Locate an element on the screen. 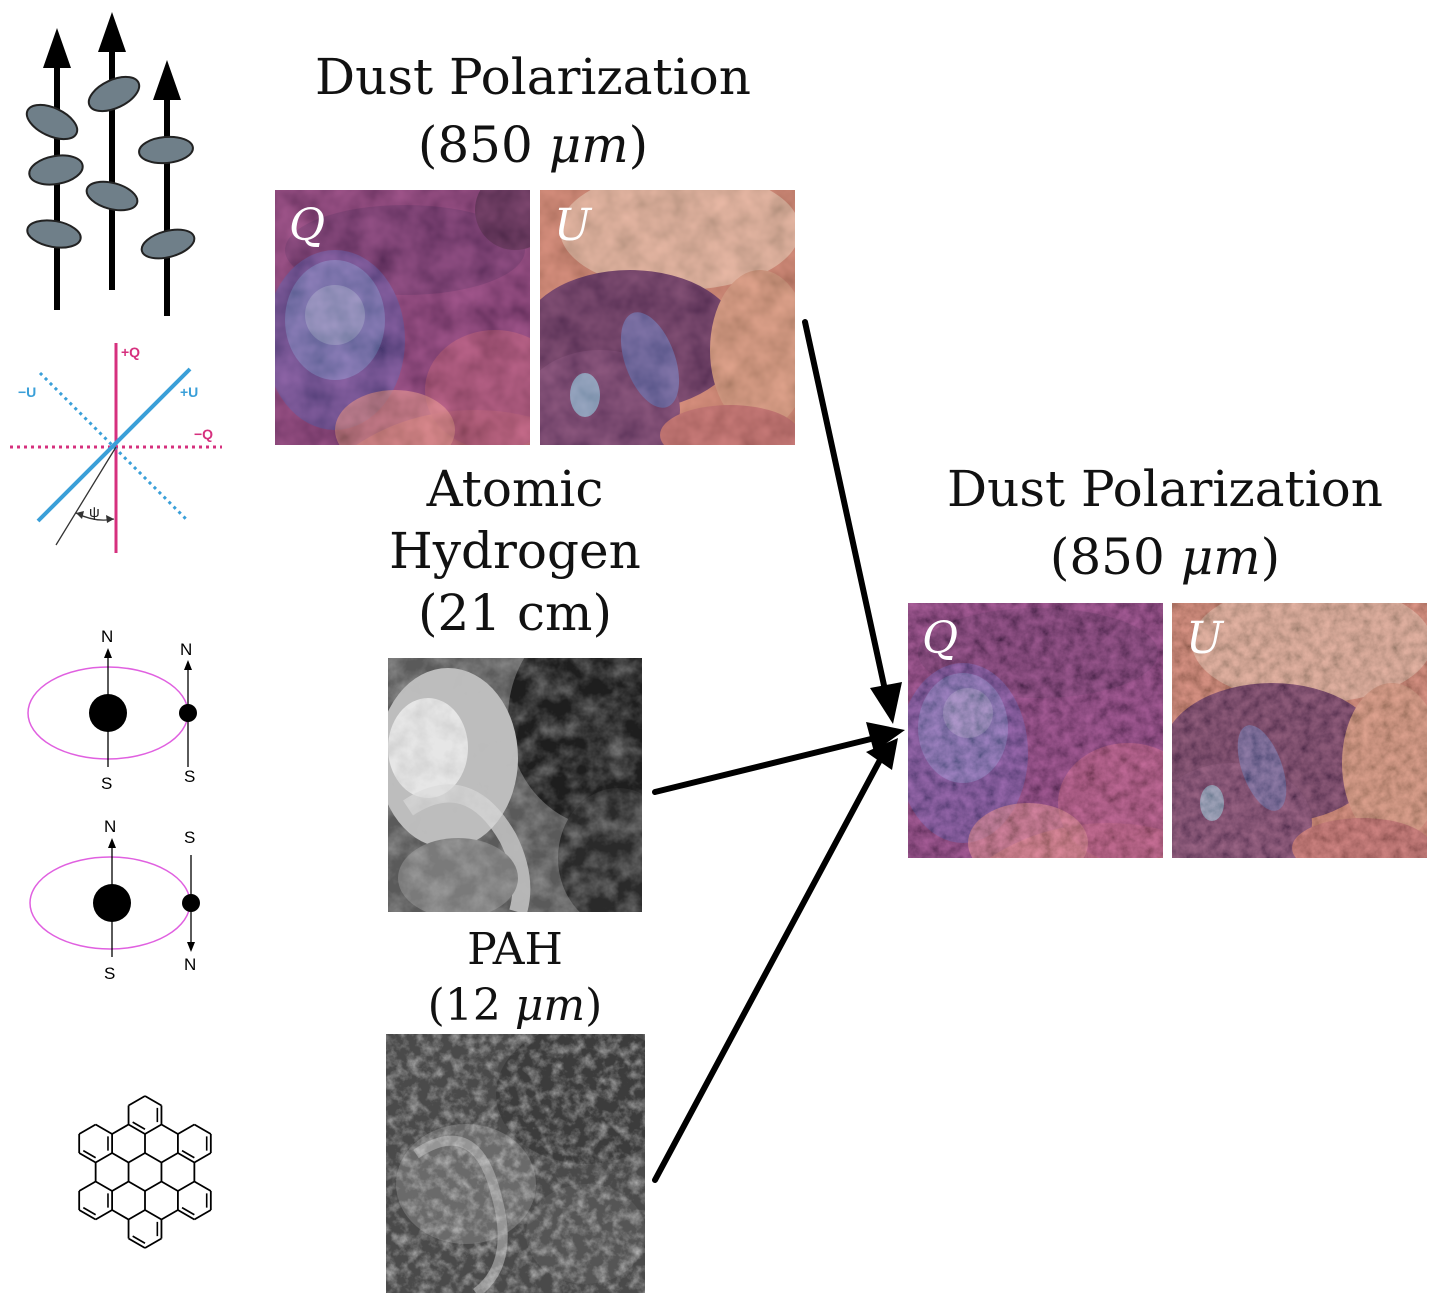  pah-map-image is located at coordinates (515, 1163).